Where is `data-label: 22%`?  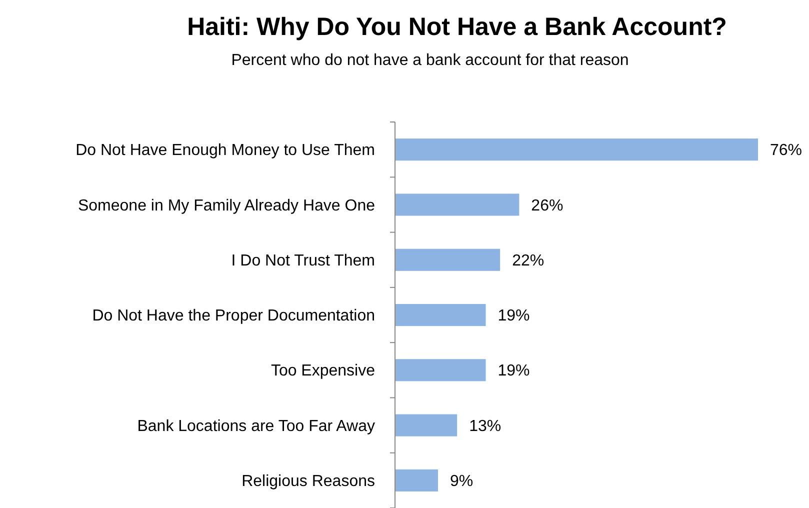
data-label: 22% is located at coordinates (528, 261).